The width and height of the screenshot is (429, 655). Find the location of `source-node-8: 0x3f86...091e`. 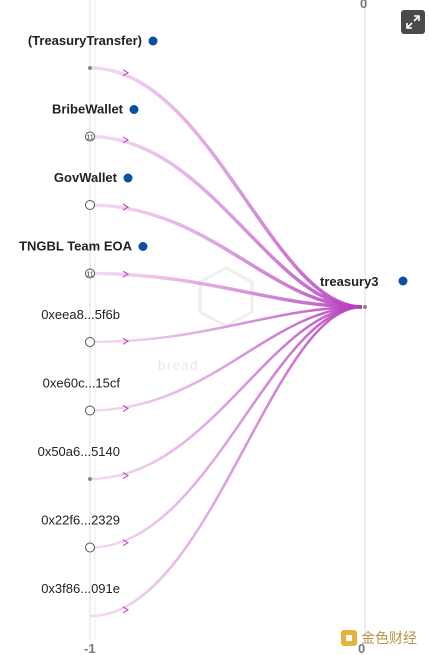

source-node-8: 0x3f86...091e is located at coordinates (80, 588).